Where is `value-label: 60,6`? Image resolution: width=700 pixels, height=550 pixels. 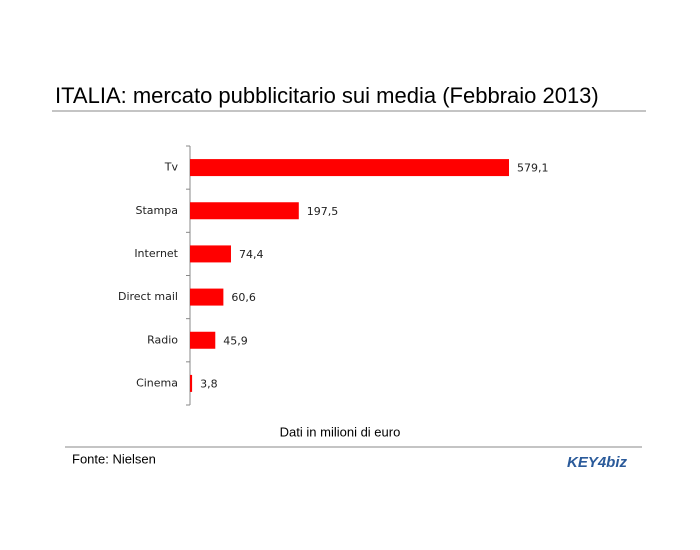
value-label: 60,6 is located at coordinates (243, 297).